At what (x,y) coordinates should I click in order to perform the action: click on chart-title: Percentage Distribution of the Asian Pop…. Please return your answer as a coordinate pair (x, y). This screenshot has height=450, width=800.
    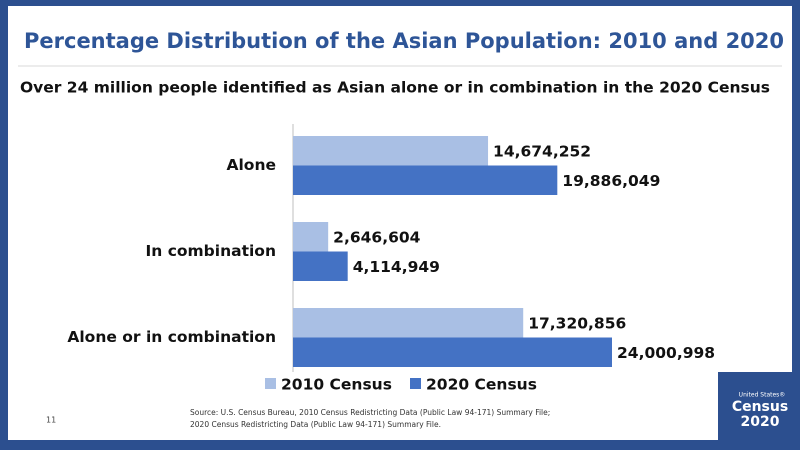
    Looking at the image, I should click on (404, 41).